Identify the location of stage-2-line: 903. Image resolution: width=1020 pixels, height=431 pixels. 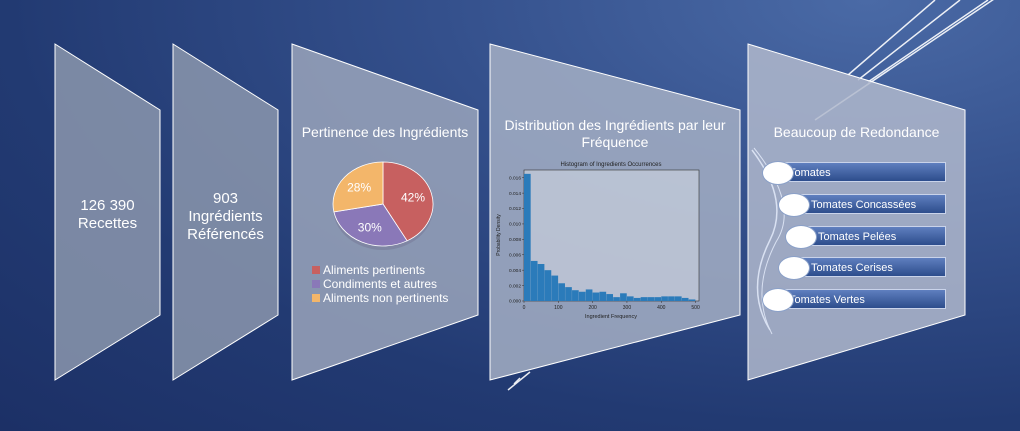
(225, 198).